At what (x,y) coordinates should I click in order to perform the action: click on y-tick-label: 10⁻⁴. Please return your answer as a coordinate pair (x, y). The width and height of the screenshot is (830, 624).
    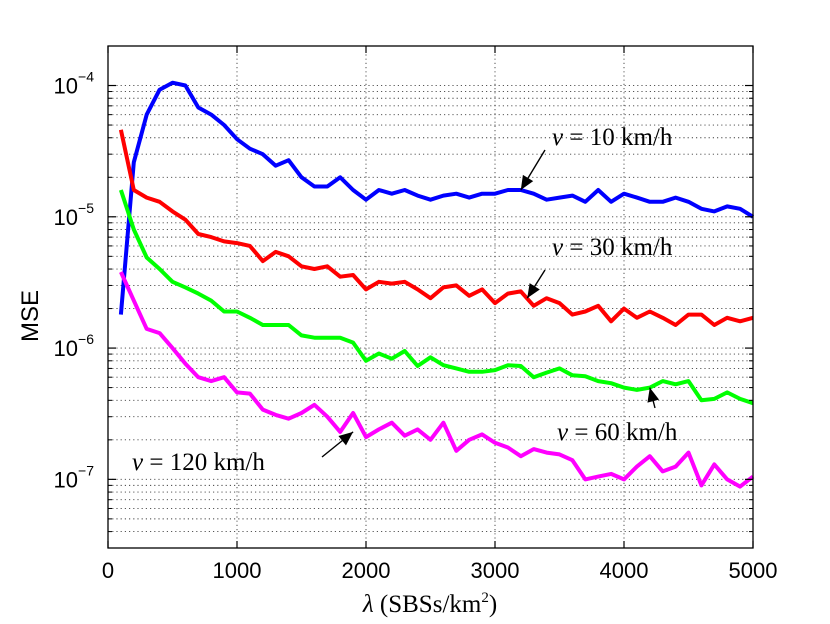
    Looking at the image, I should click on (74, 84).